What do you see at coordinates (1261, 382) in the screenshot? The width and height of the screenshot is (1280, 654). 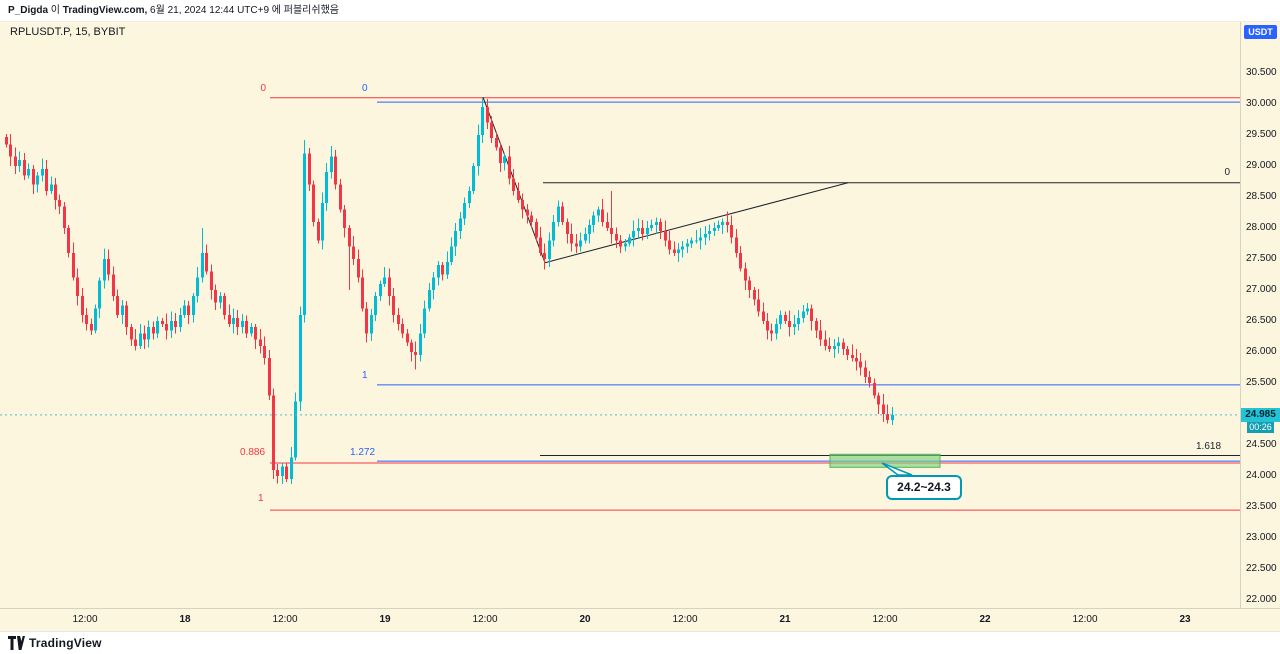 I see `price-axis-label: 25.500` at bounding box center [1261, 382].